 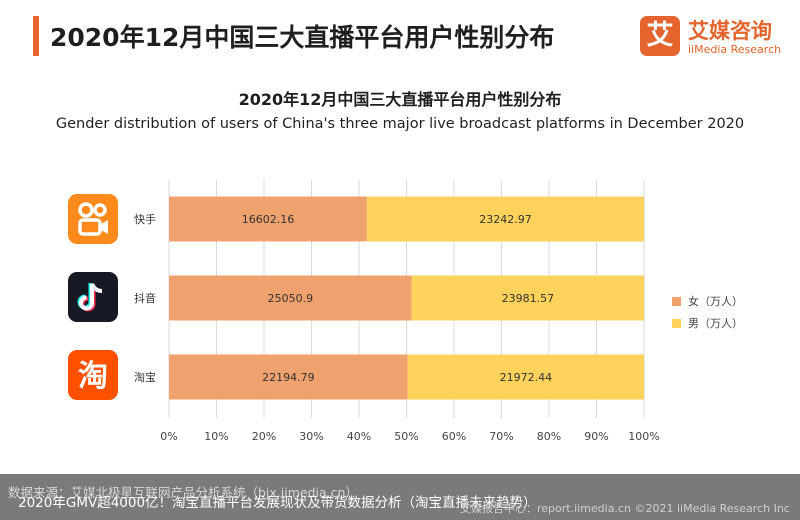 What do you see at coordinates (93, 219) in the screenshot?
I see `kuaishou-icon` at bounding box center [93, 219].